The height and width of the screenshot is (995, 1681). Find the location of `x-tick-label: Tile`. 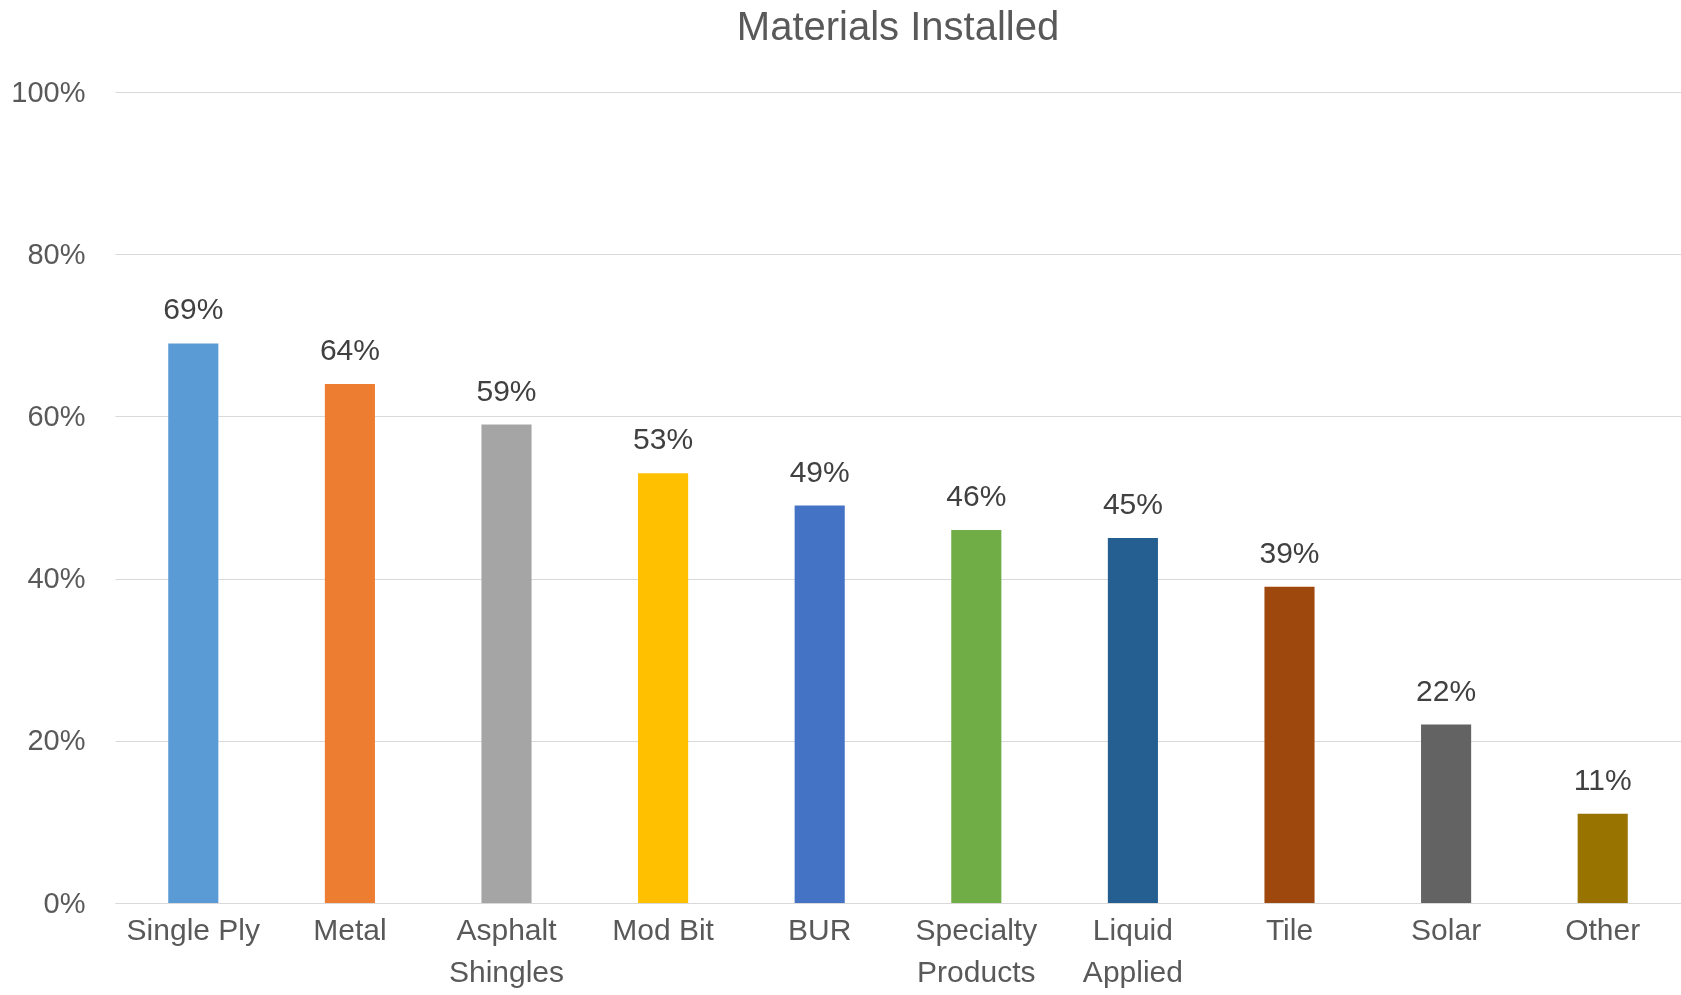

x-tick-label: Tile is located at coordinates (1289, 929).